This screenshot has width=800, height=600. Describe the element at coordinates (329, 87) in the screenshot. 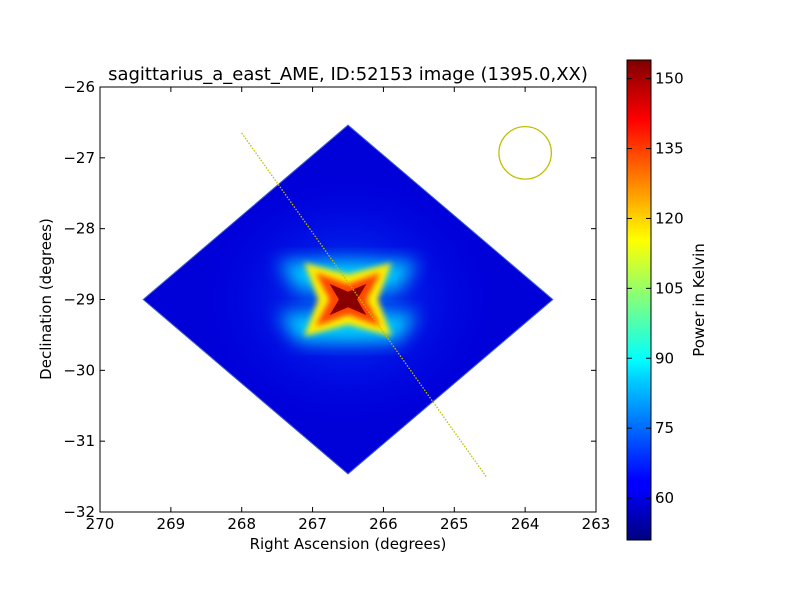

I see `y-tick: −26` at that location.